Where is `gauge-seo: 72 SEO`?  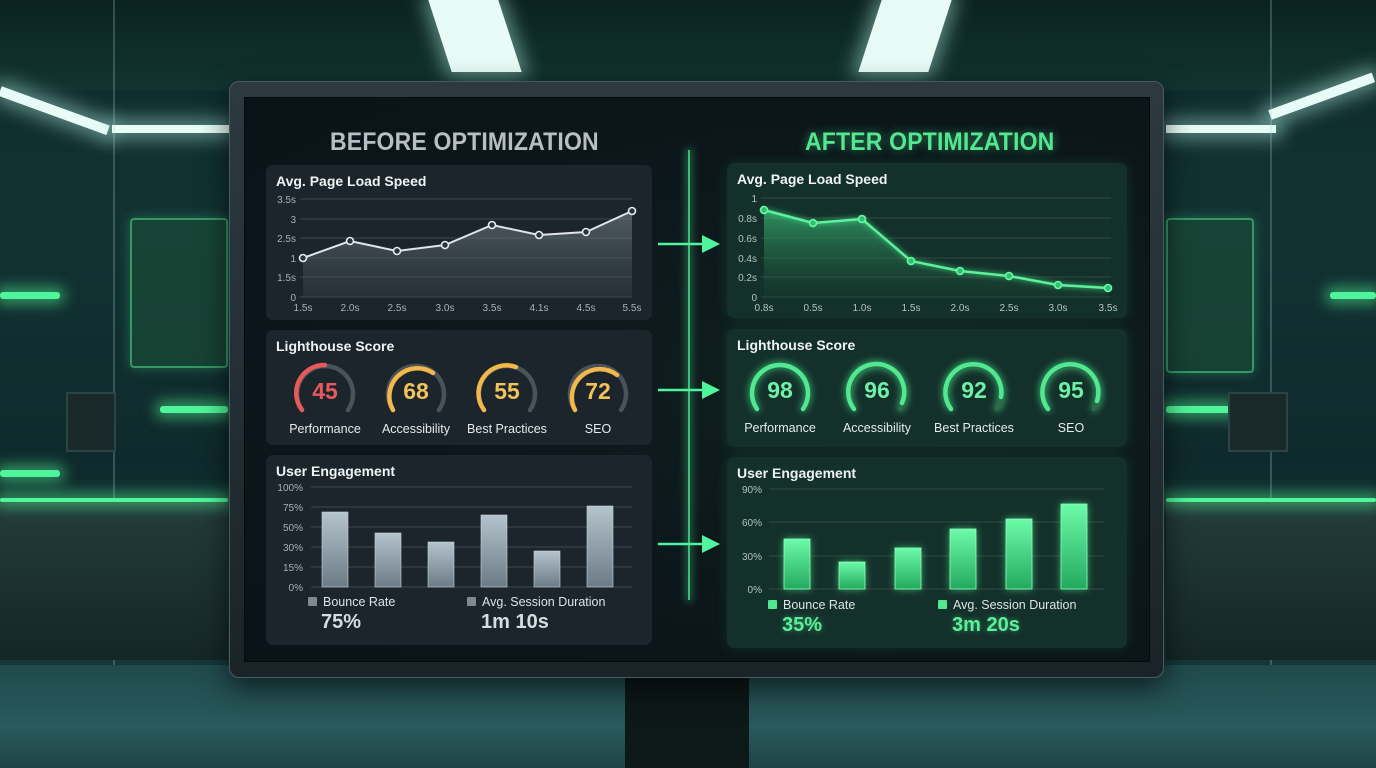
gauge-seo: 72 SEO is located at coordinates (598, 400).